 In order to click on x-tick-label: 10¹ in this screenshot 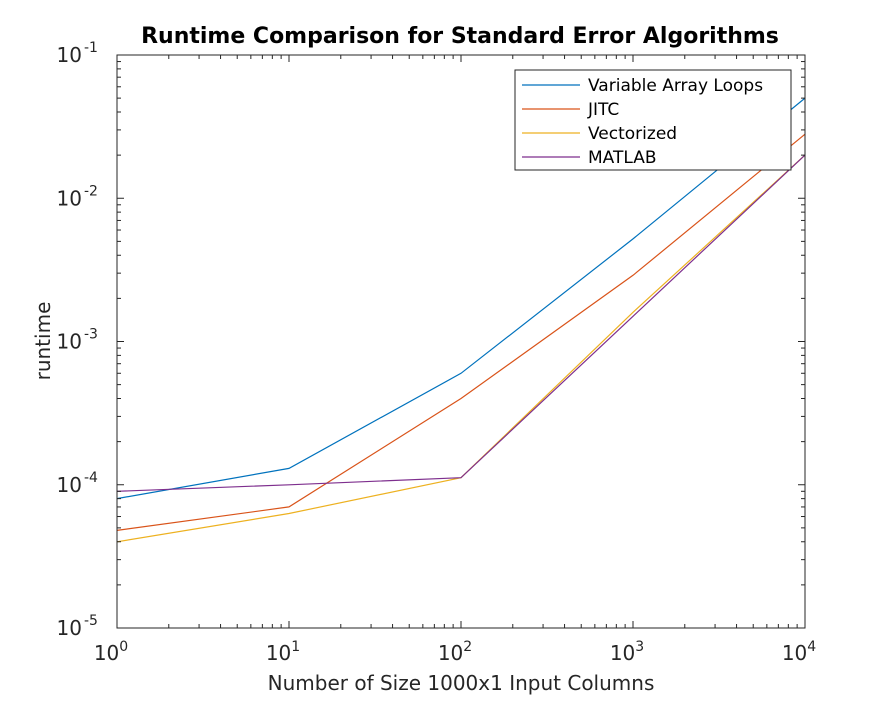, I will do `click(283, 652)`.